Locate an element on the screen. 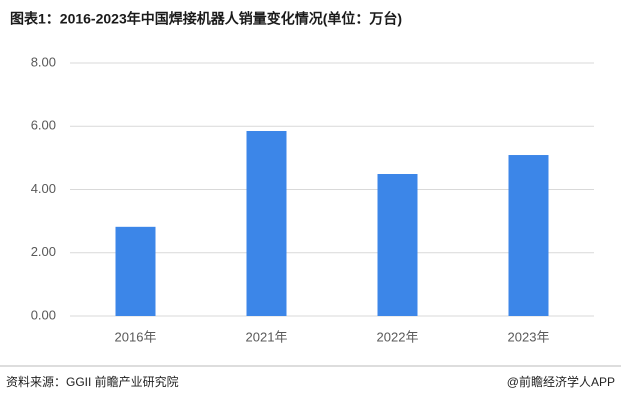 This screenshot has width=621, height=402. x-tick-label: 2021年 is located at coordinates (267, 336).